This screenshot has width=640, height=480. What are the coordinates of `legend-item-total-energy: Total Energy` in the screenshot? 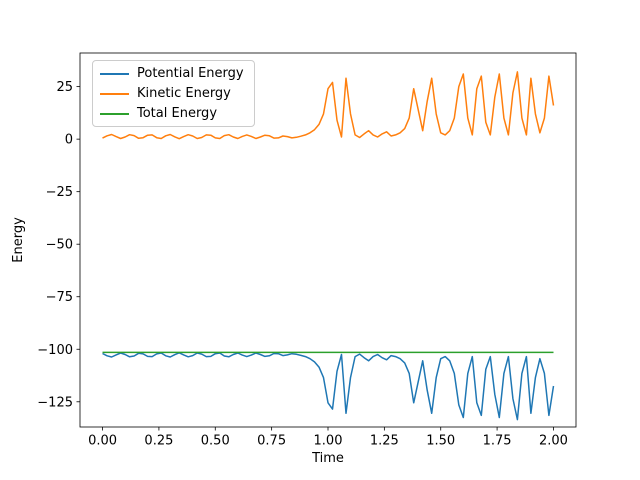 It's located at (172, 113).